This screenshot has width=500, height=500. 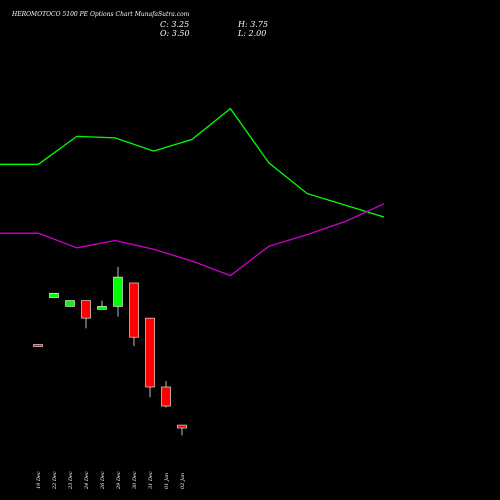 I want to click on x-tick-label: 24 Dec, so click(x=87, y=480).